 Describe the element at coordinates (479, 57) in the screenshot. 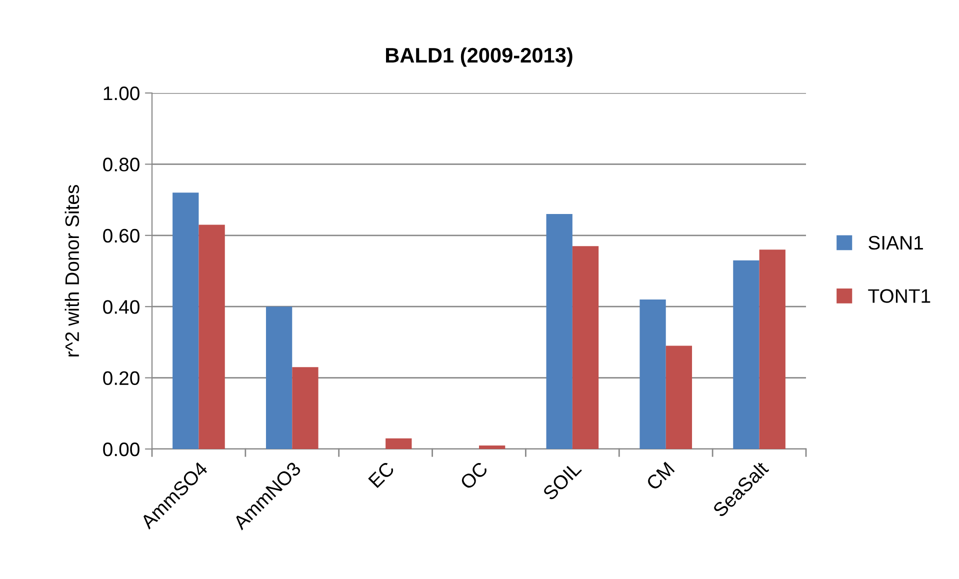

I see `chart-title: BALD1 (2009-2013)` at that location.